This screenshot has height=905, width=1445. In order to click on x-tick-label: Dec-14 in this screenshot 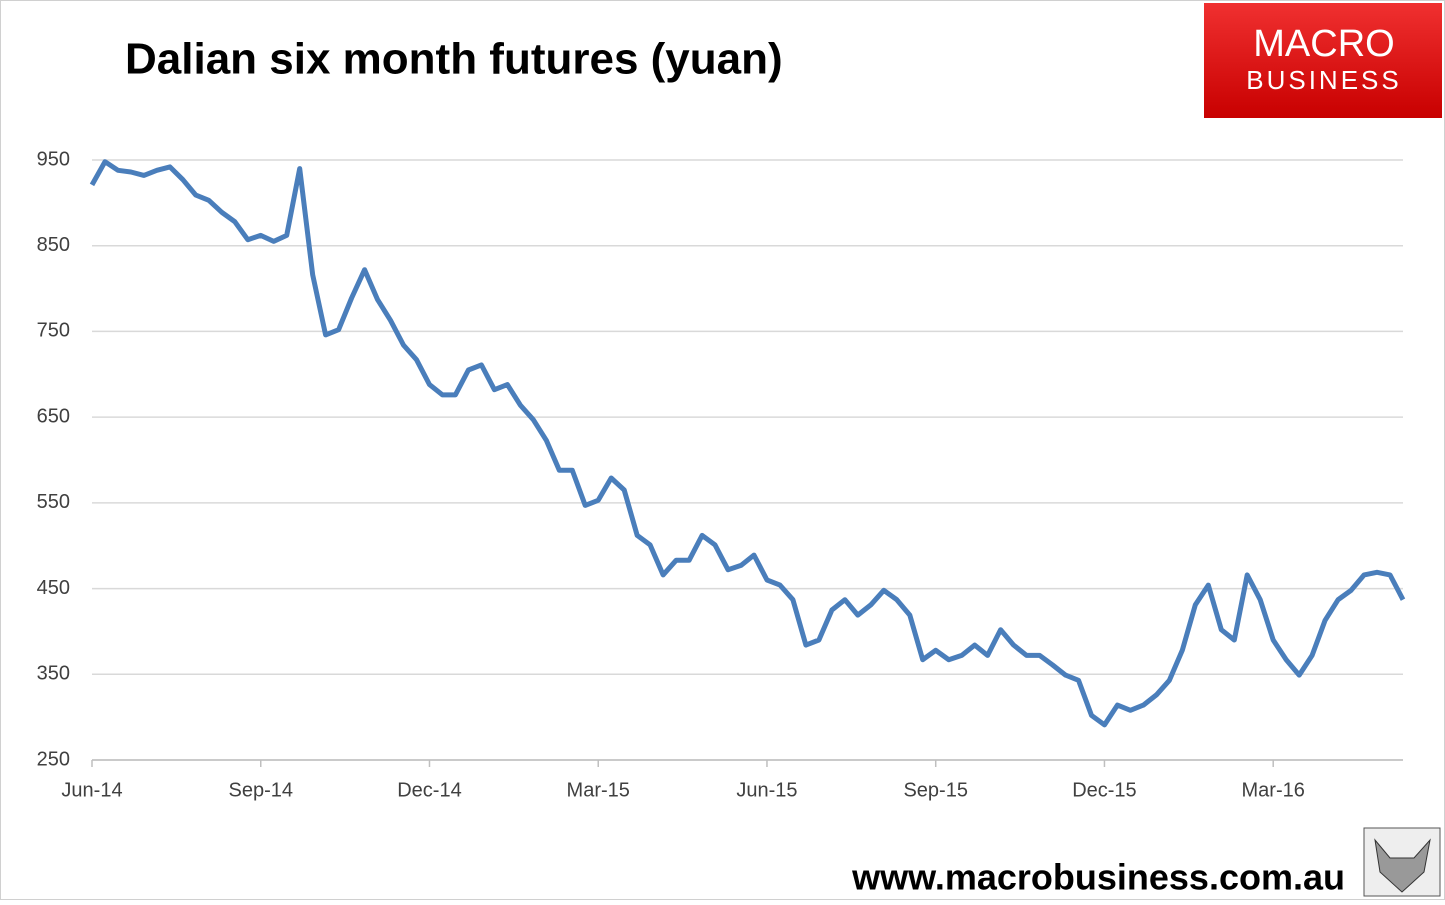, I will do `click(429, 790)`.